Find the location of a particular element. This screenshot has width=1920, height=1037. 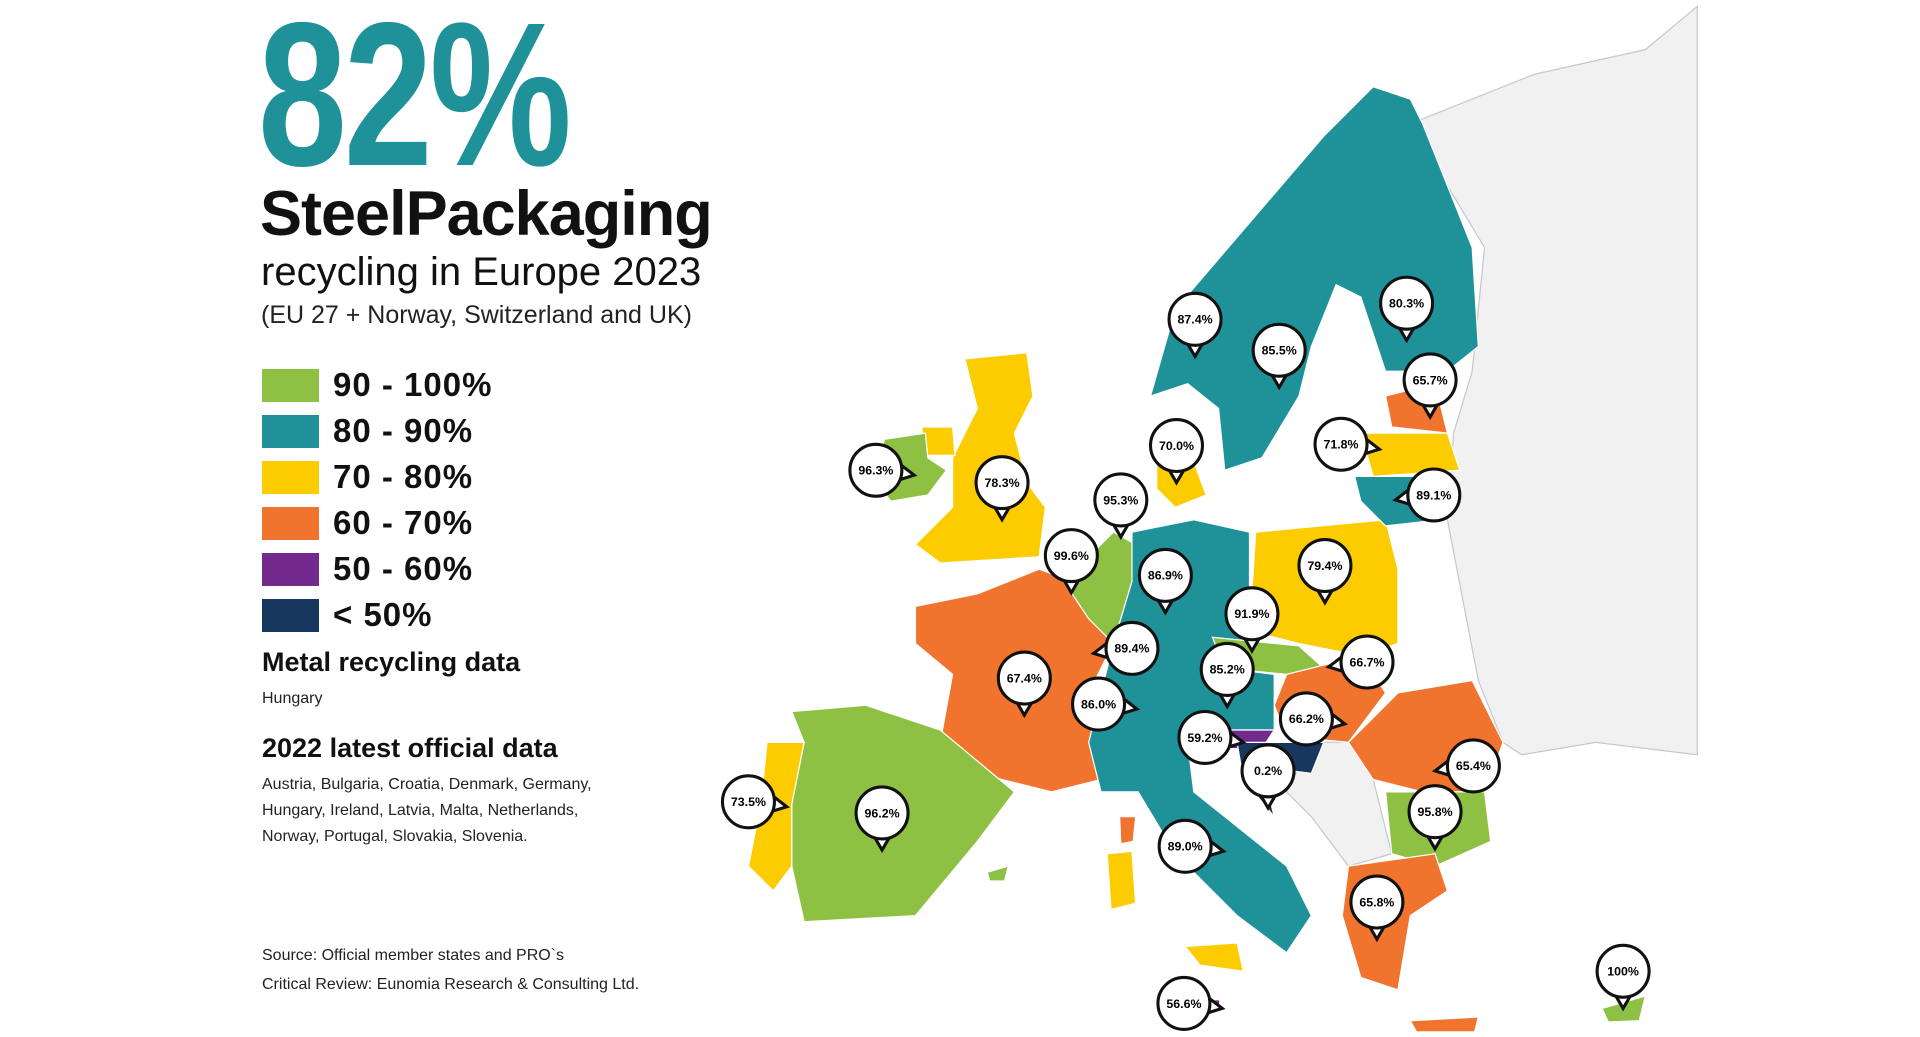

callout-bubble: 86.9% is located at coordinates (1165, 581).